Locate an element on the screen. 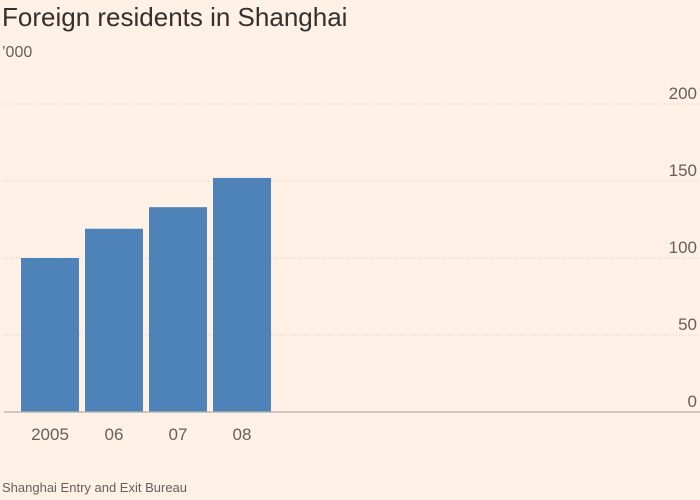 This screenshot has width=700, height=500. bar-2005 is located at coordinates (50, 335).